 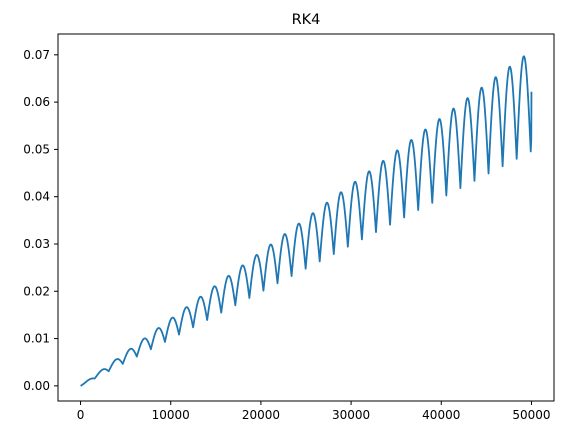 What do you see at coordinates (171, 415) in the screenshot?
I see `x-tick-label: 10000` at bounding box center [171, 415].